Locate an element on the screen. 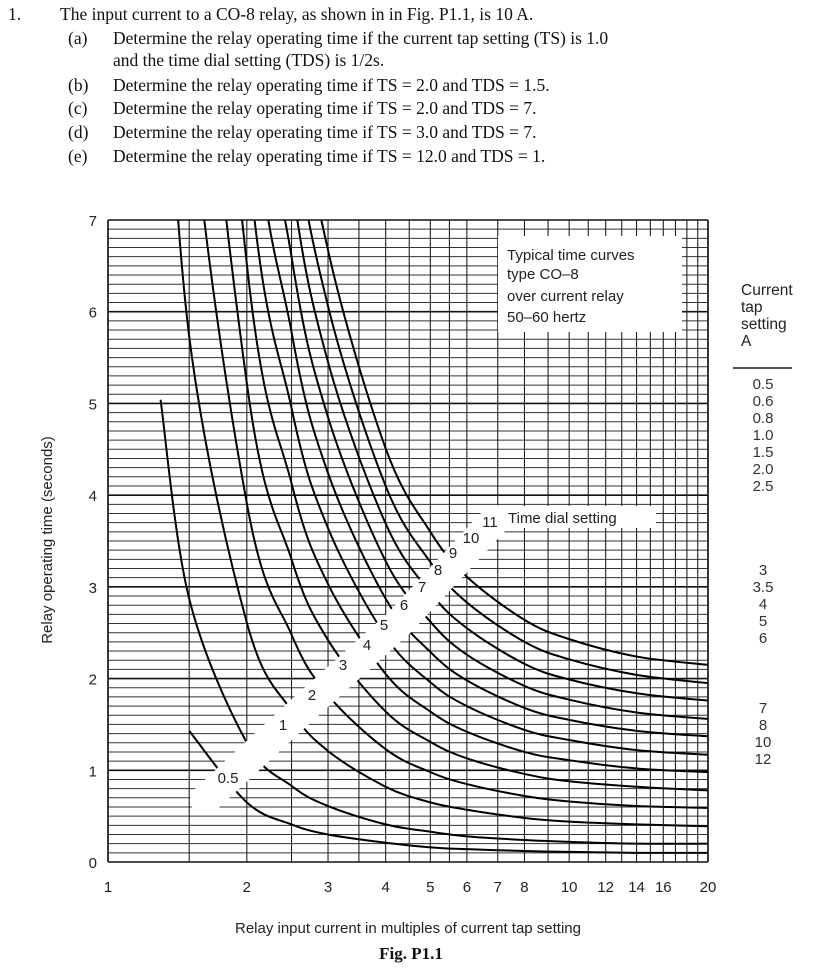 The height and width of the screenshot is (972, 822). x-tick-label: 1 is located at coordinates (108, 887).